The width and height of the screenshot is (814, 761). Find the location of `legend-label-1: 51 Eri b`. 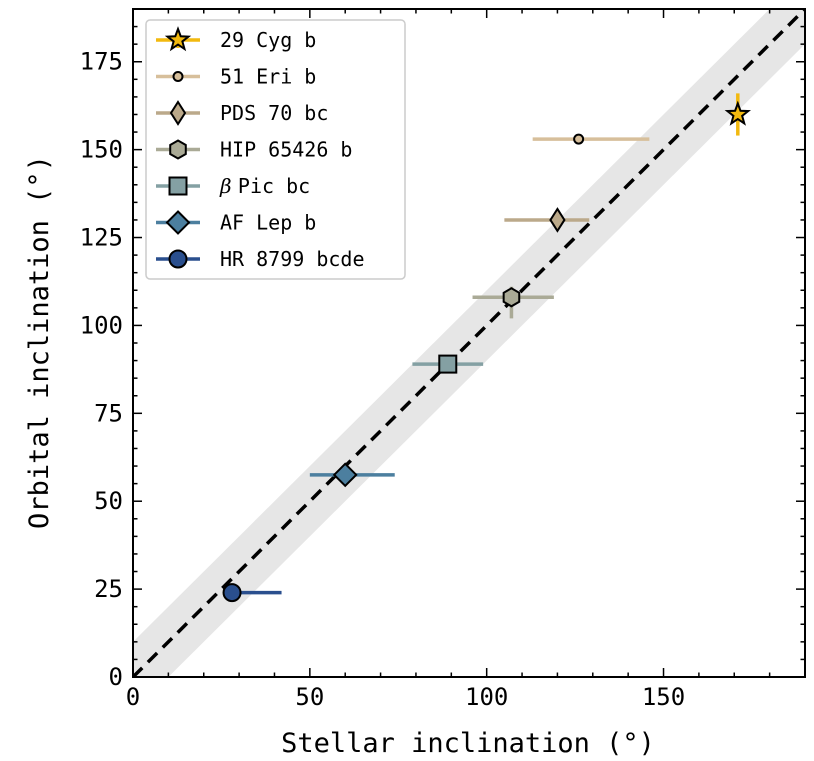

legend-label-1: 51 Eri b is located at coordinates (268, 77).